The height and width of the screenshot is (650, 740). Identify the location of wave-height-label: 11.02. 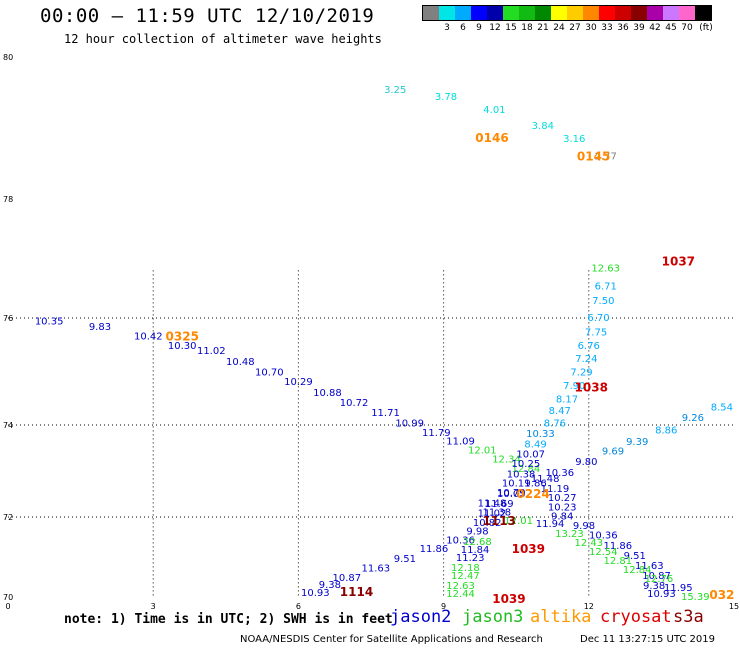
(211, 351).